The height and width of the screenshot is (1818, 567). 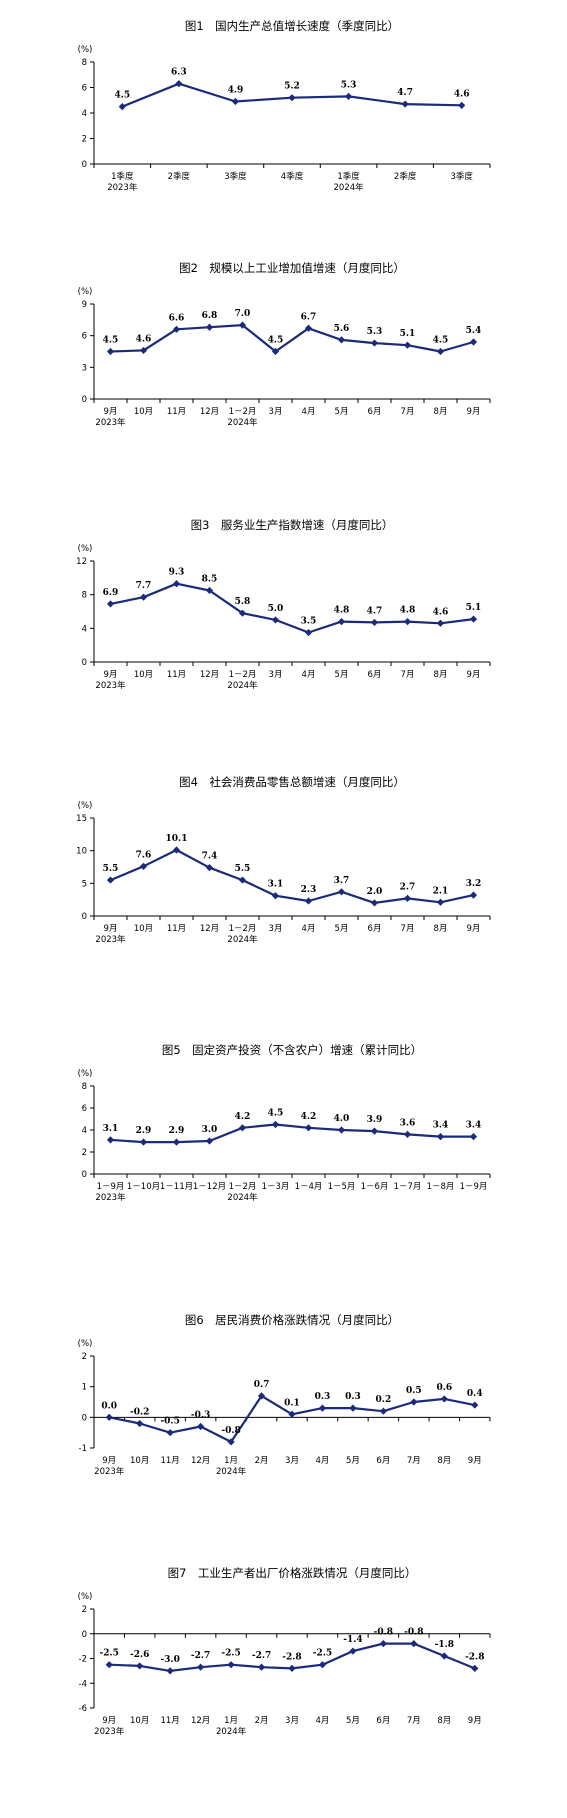 What do you see at coordinates (111, 1129) in the screenshot?
I see `data-label: 3.1` at bounding box center [111, 1129].